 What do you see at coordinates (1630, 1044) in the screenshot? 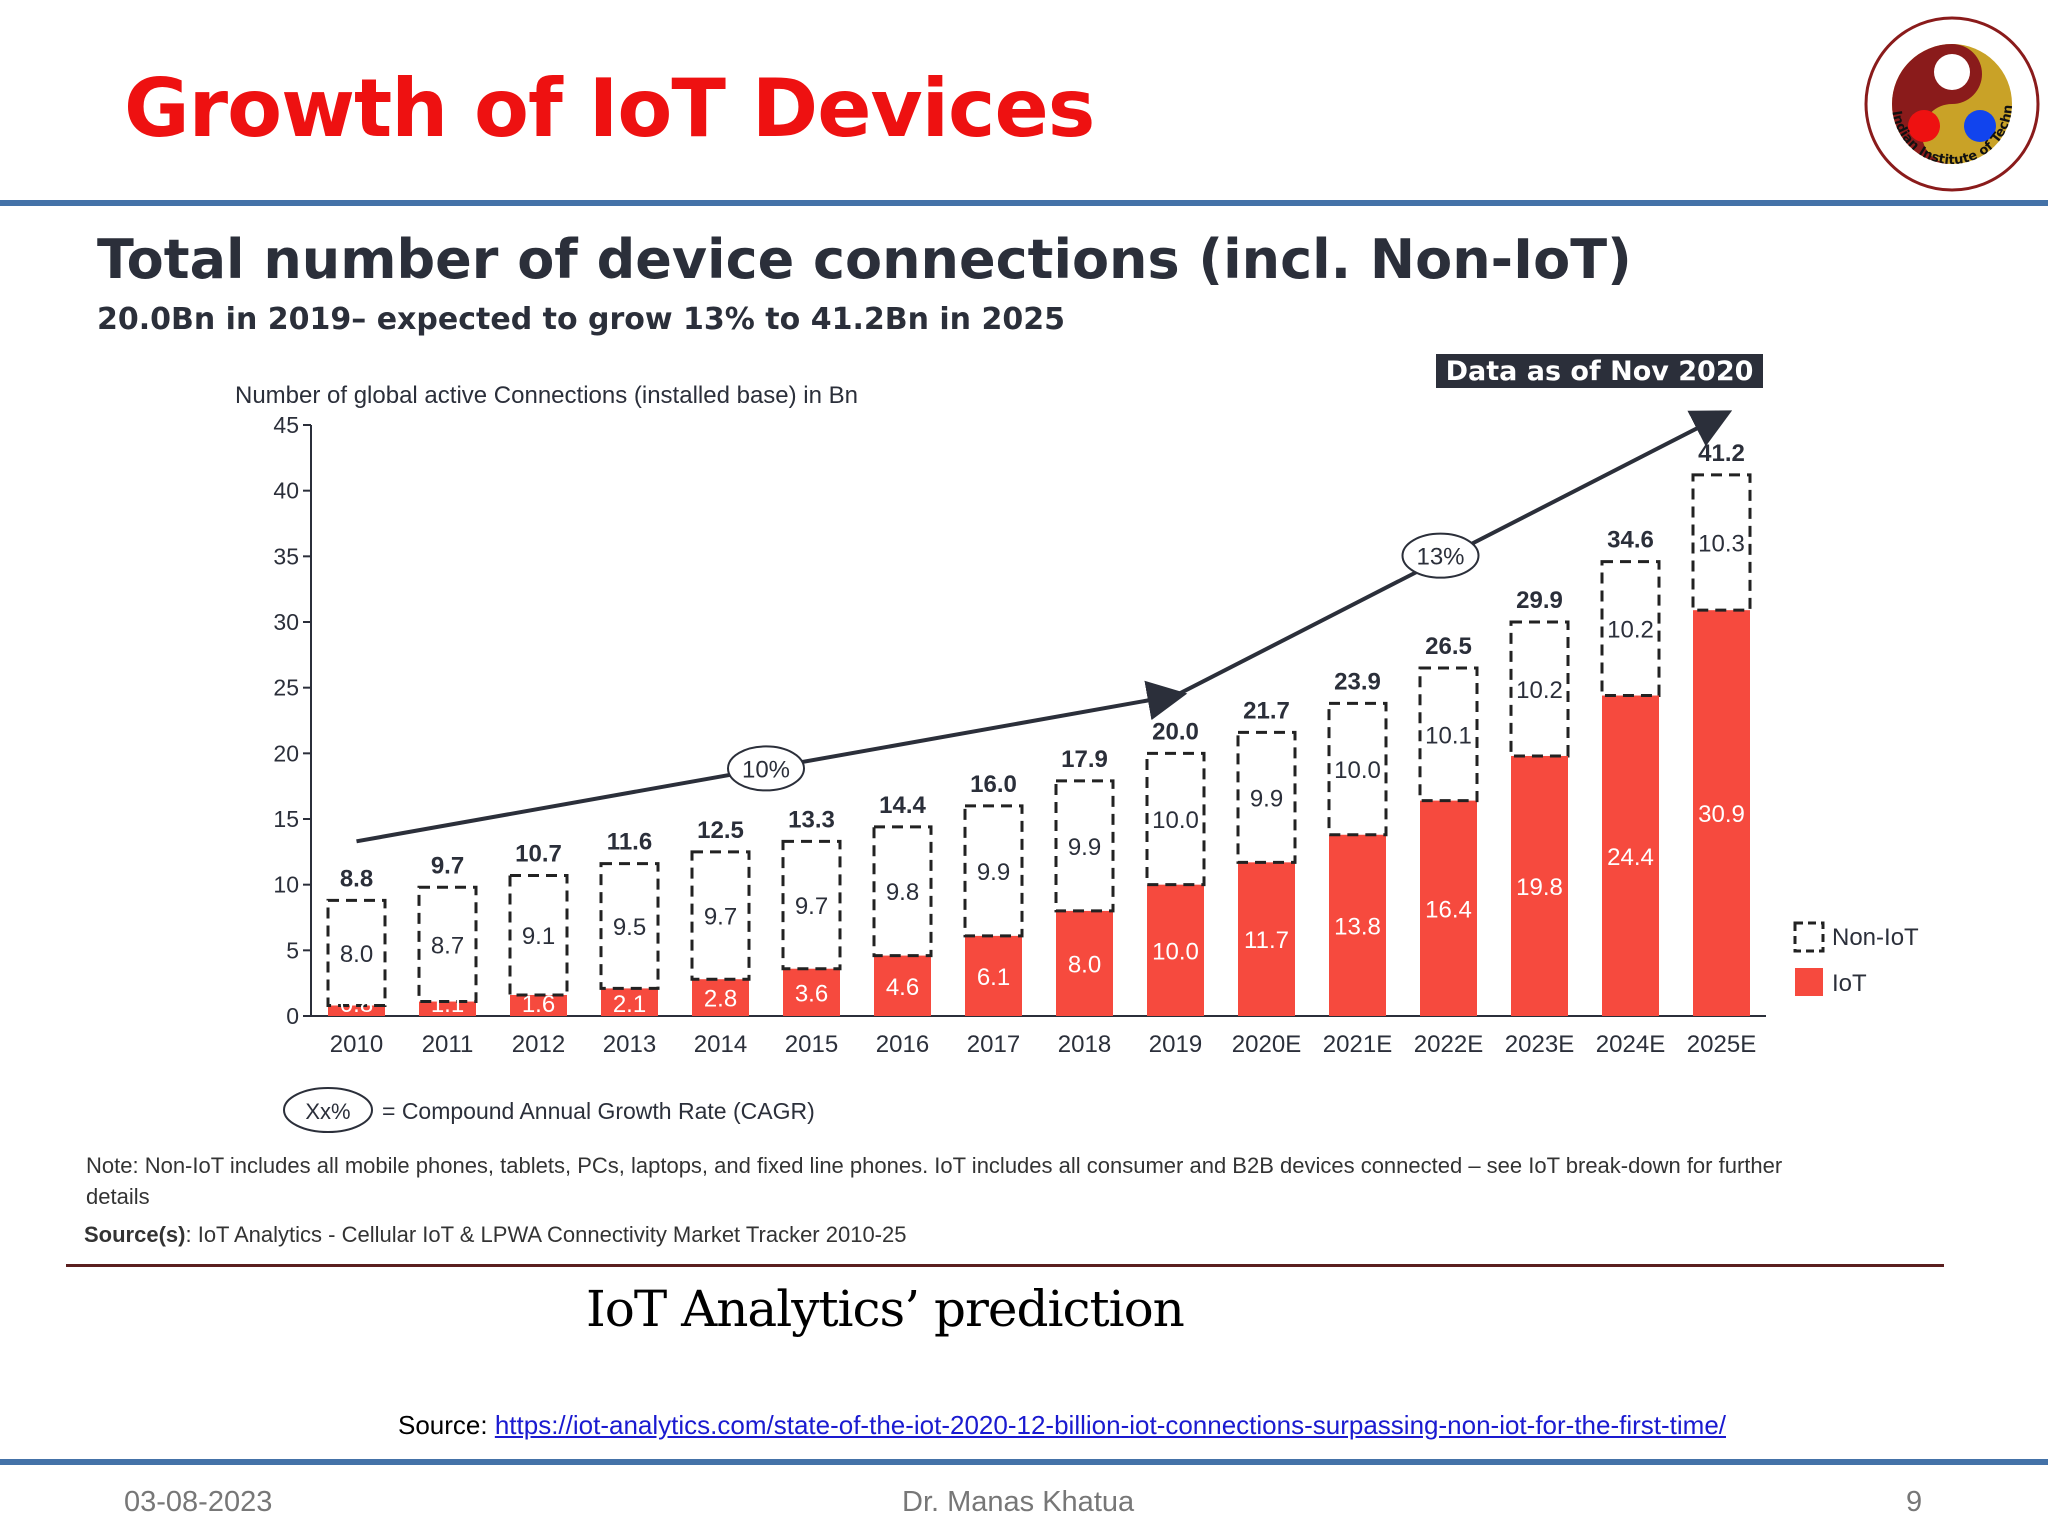
I see `x-tick-label: 2024E` at bounding box center [1630, 1044].